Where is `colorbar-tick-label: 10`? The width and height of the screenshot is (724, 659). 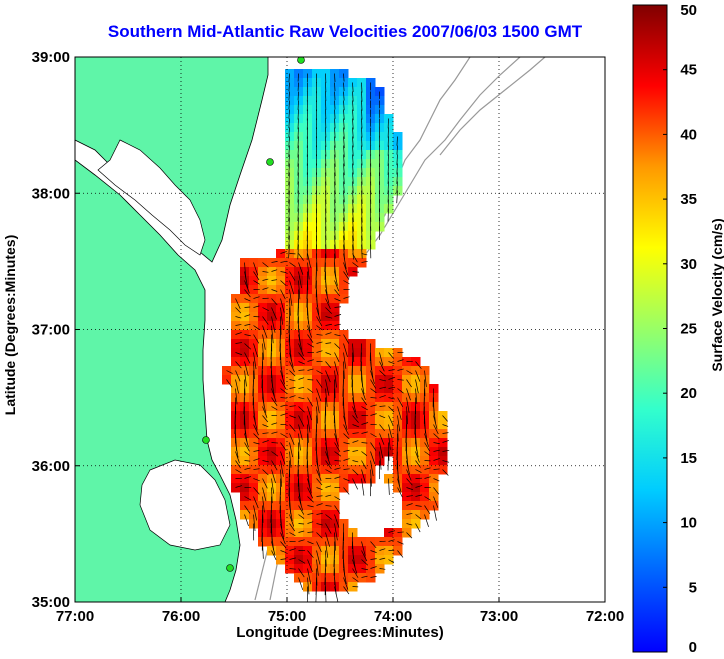 colorbar-tick-label: 10 is located at coordinates (688, 523).